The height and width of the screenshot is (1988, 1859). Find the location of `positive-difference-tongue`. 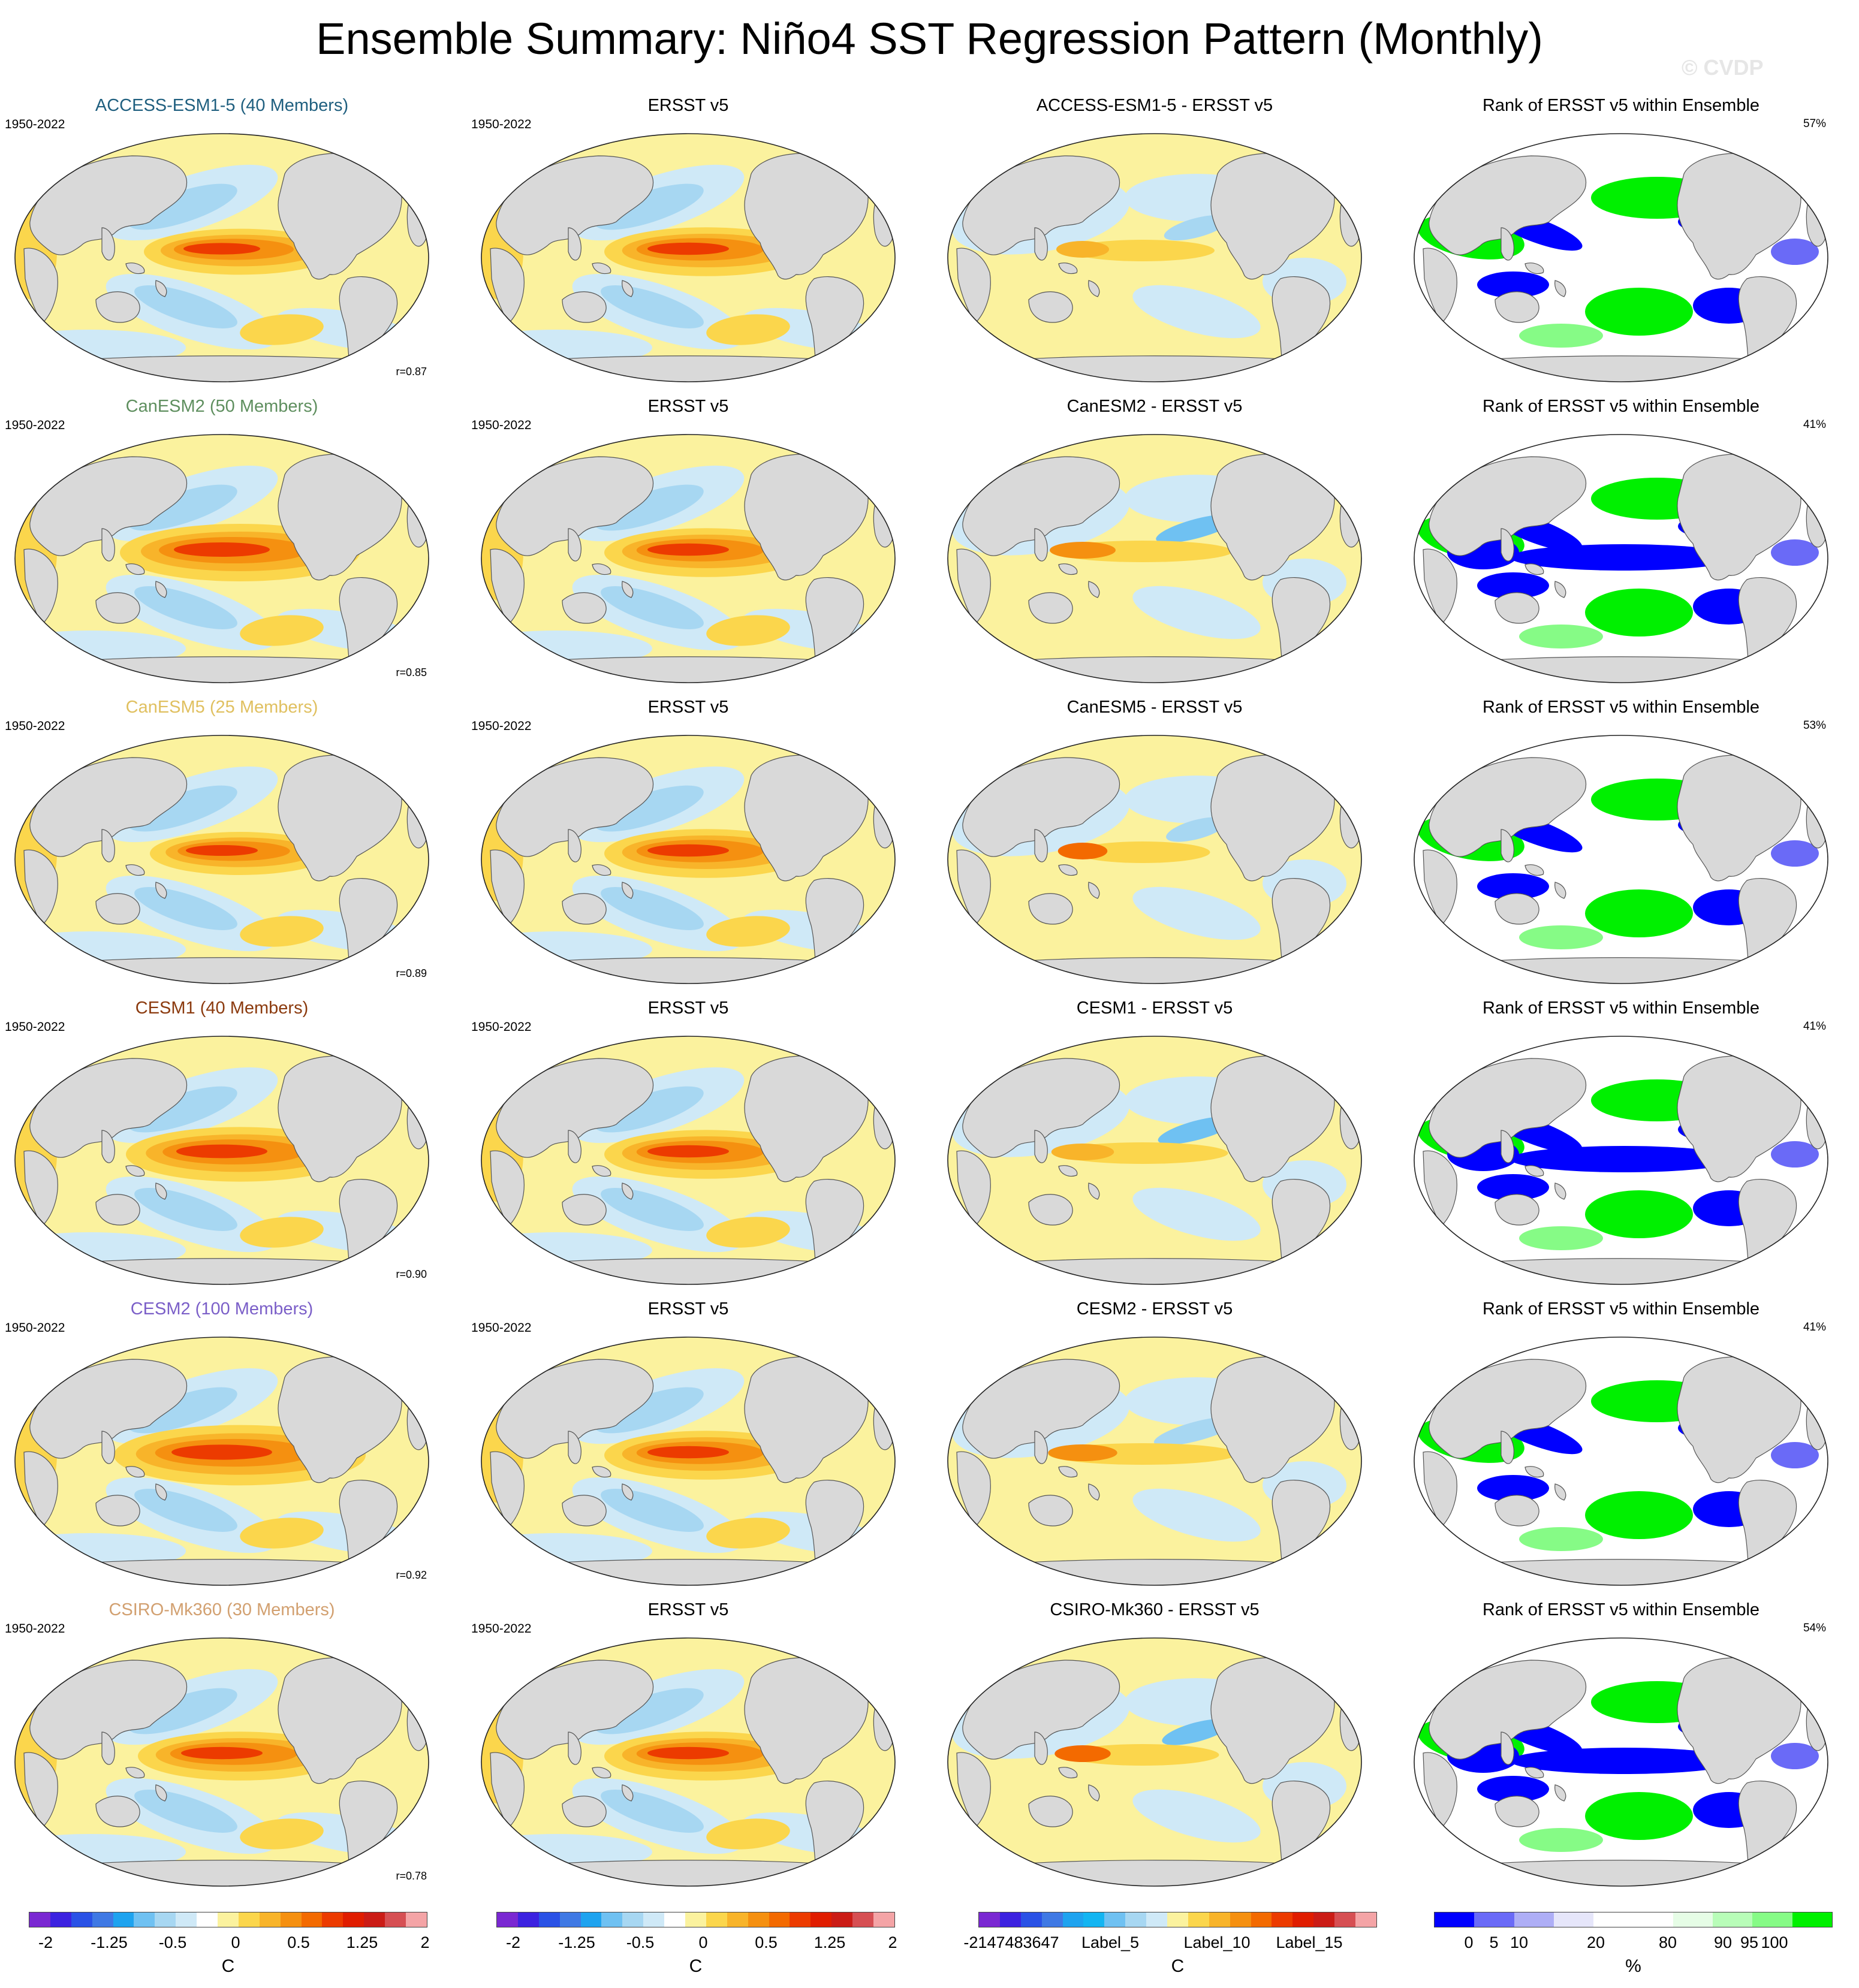

positive-difference-tongue is located at coordinates (1142, 852).